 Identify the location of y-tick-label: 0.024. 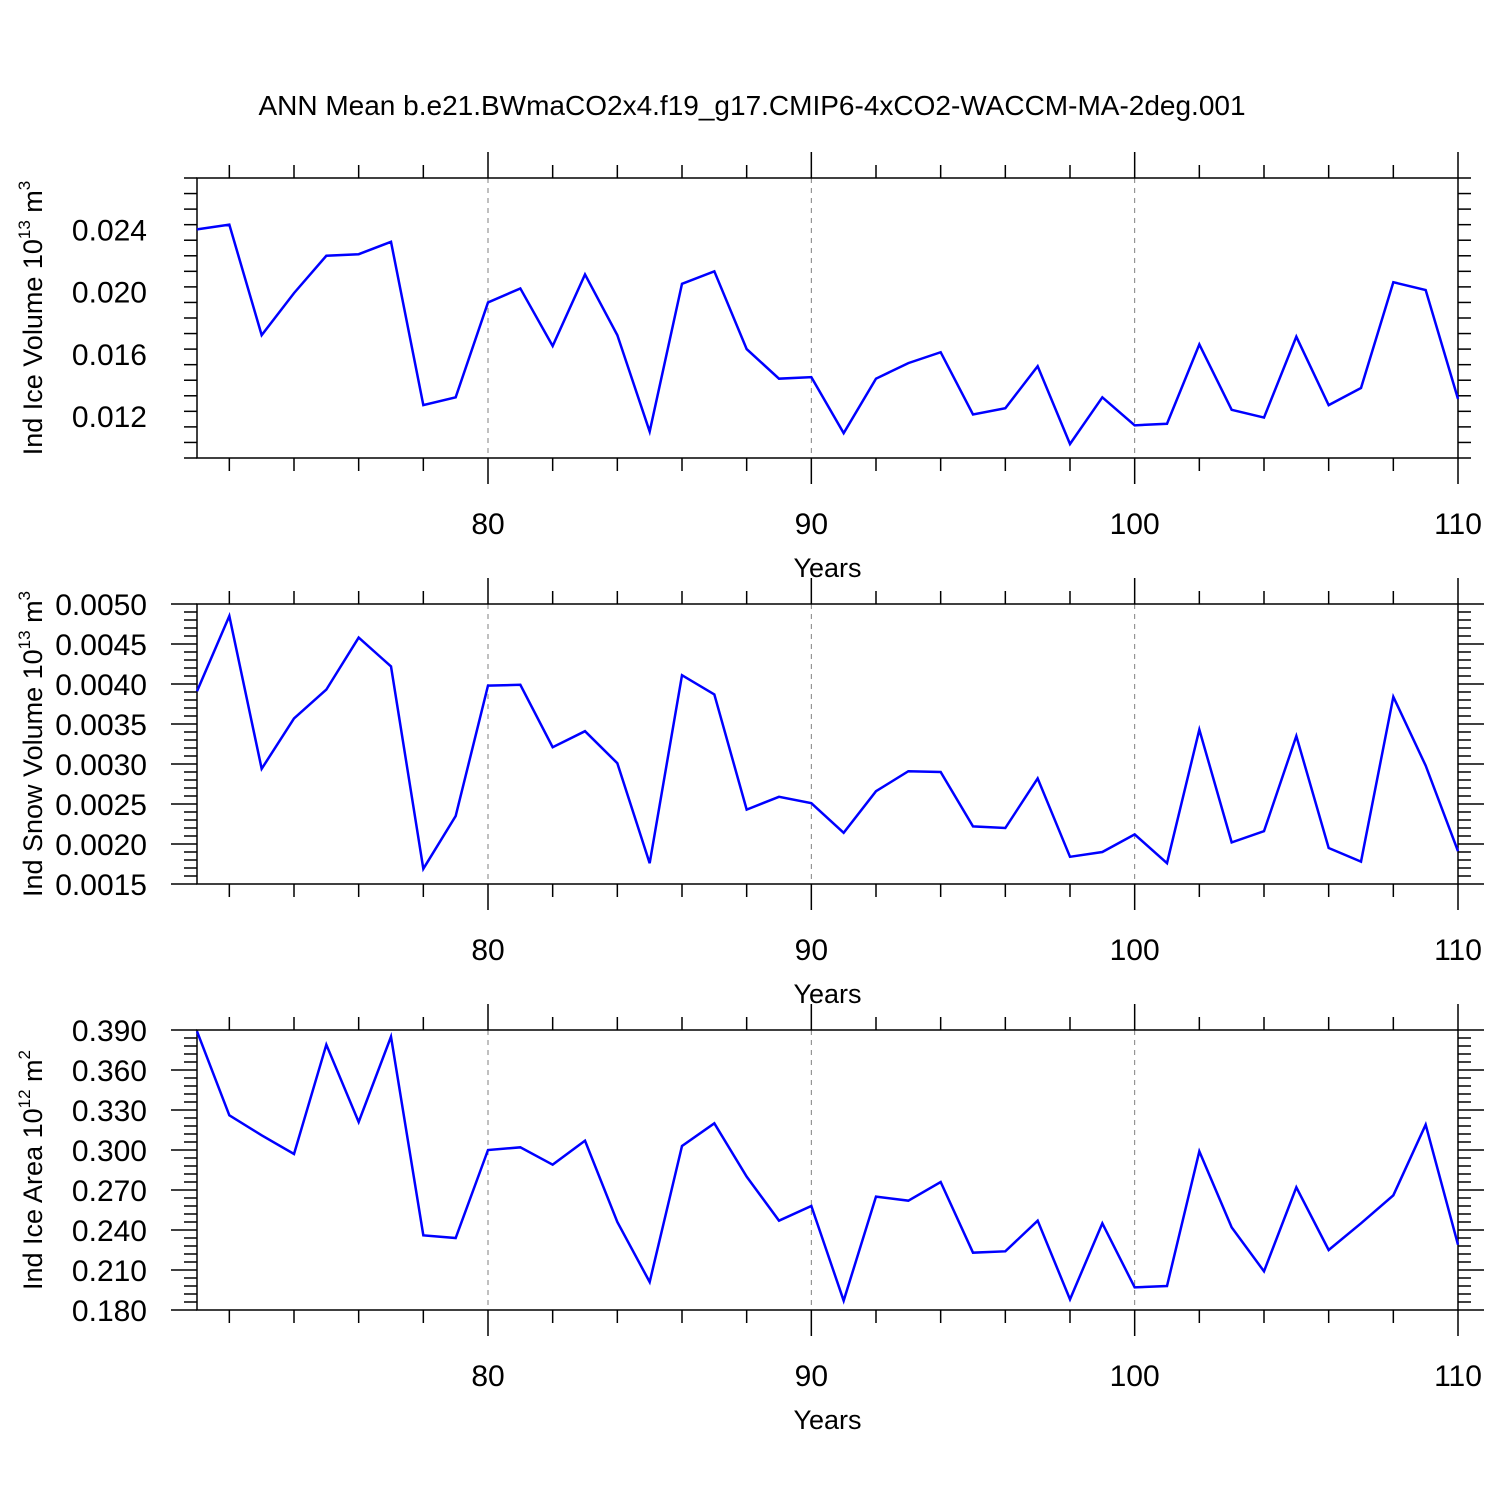
(109, 230).